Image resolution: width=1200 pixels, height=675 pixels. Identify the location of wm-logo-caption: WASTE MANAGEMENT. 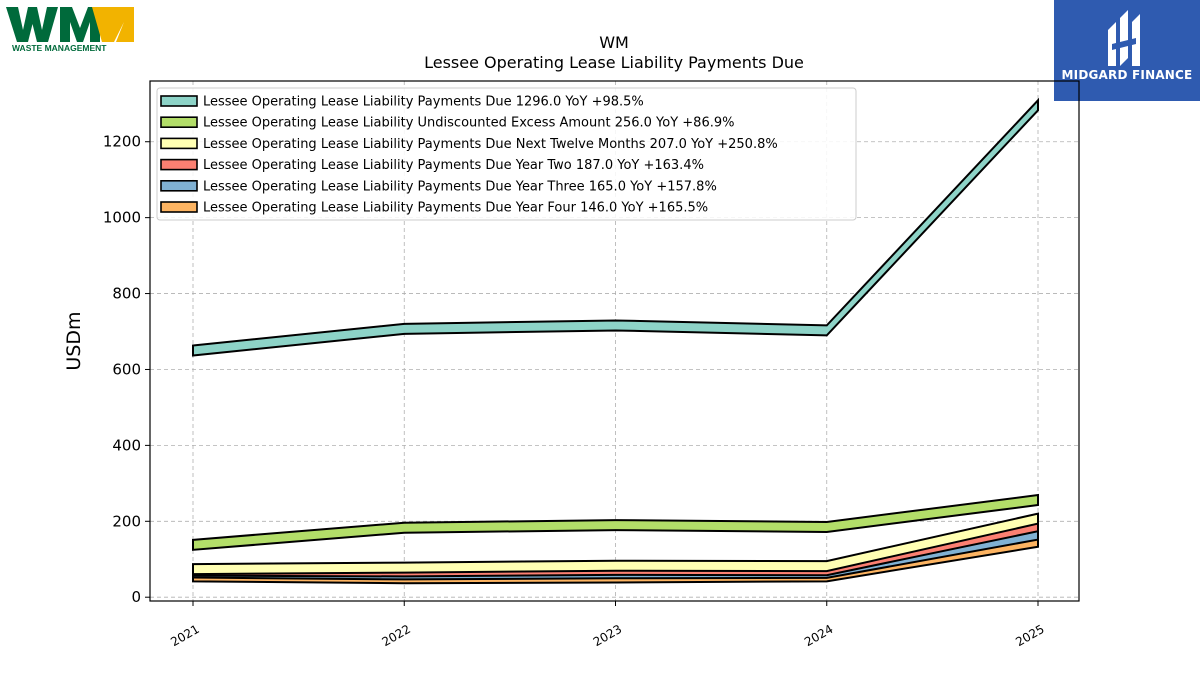
(59, 48).